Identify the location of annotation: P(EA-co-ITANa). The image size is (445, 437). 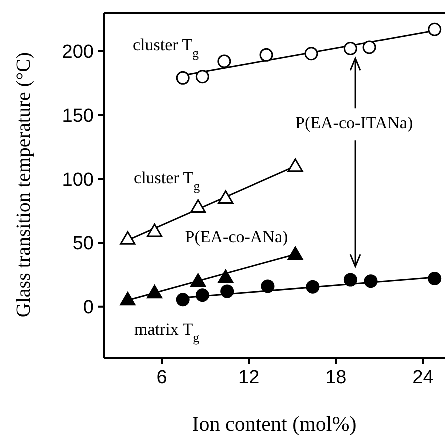
(355, 123).